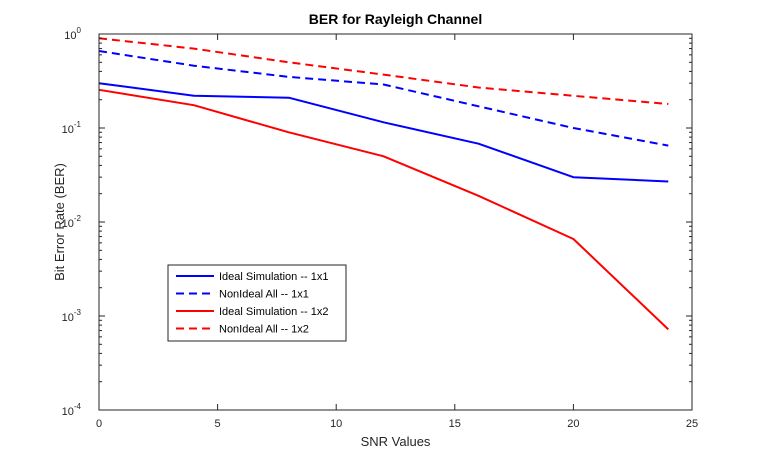 This screenshot has width=764, height=460. What do you see at coordinates (72, 34) in the screenshot?
I see `y-tick-label: 10⁰` at bounding box center [72, 34].